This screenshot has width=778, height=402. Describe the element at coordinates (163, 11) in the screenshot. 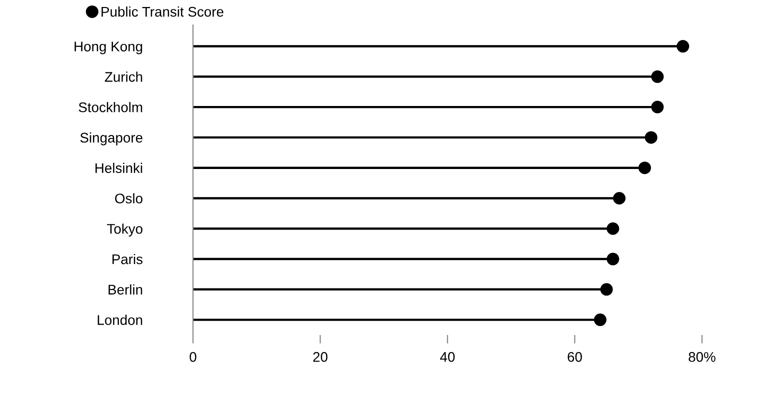

I see `legend-label: Public Transit Score` at that location.